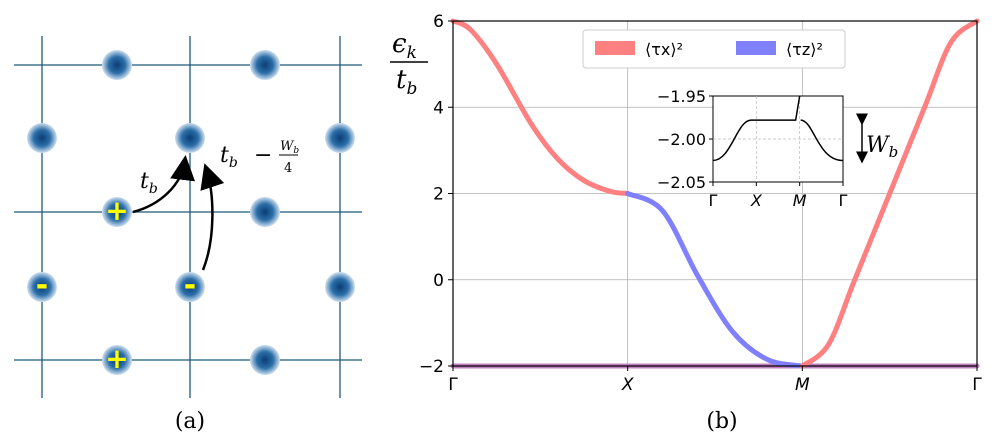  I want to click on sign-label-2: -, so click(190, 285).